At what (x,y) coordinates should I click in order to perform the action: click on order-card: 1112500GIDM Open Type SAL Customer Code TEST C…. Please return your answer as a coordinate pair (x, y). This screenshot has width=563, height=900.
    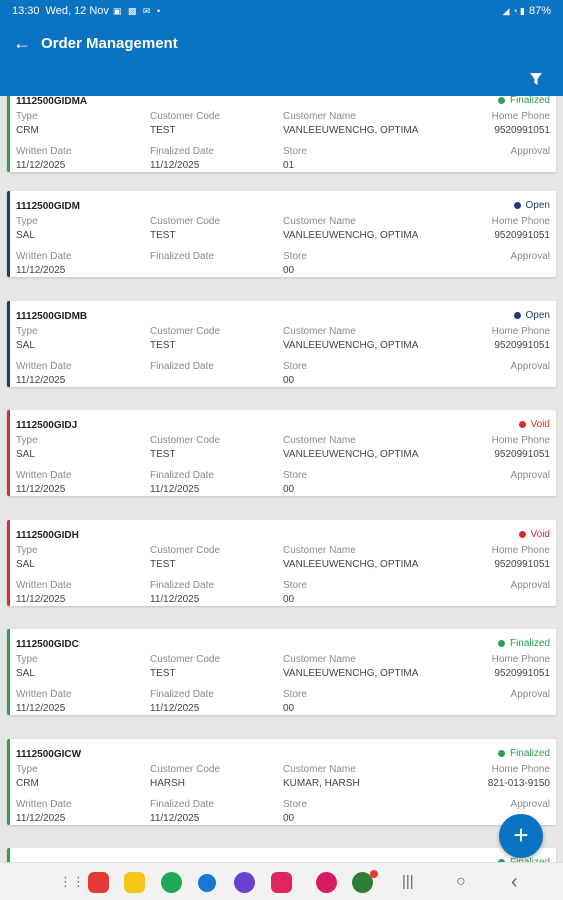
    Looking at the image, I should click on (281, 234).